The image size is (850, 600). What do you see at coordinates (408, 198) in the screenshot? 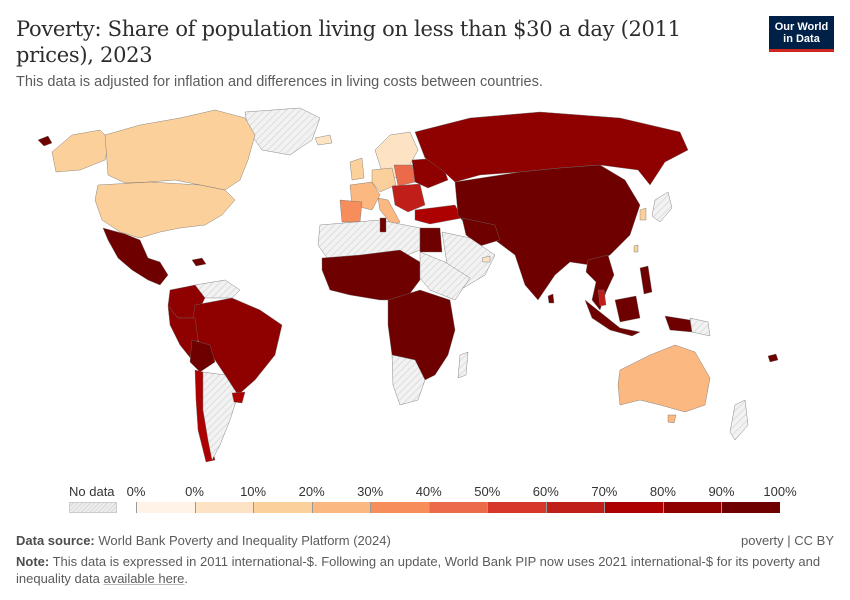
I see `country-balkans` at bounding box center [408, 198].